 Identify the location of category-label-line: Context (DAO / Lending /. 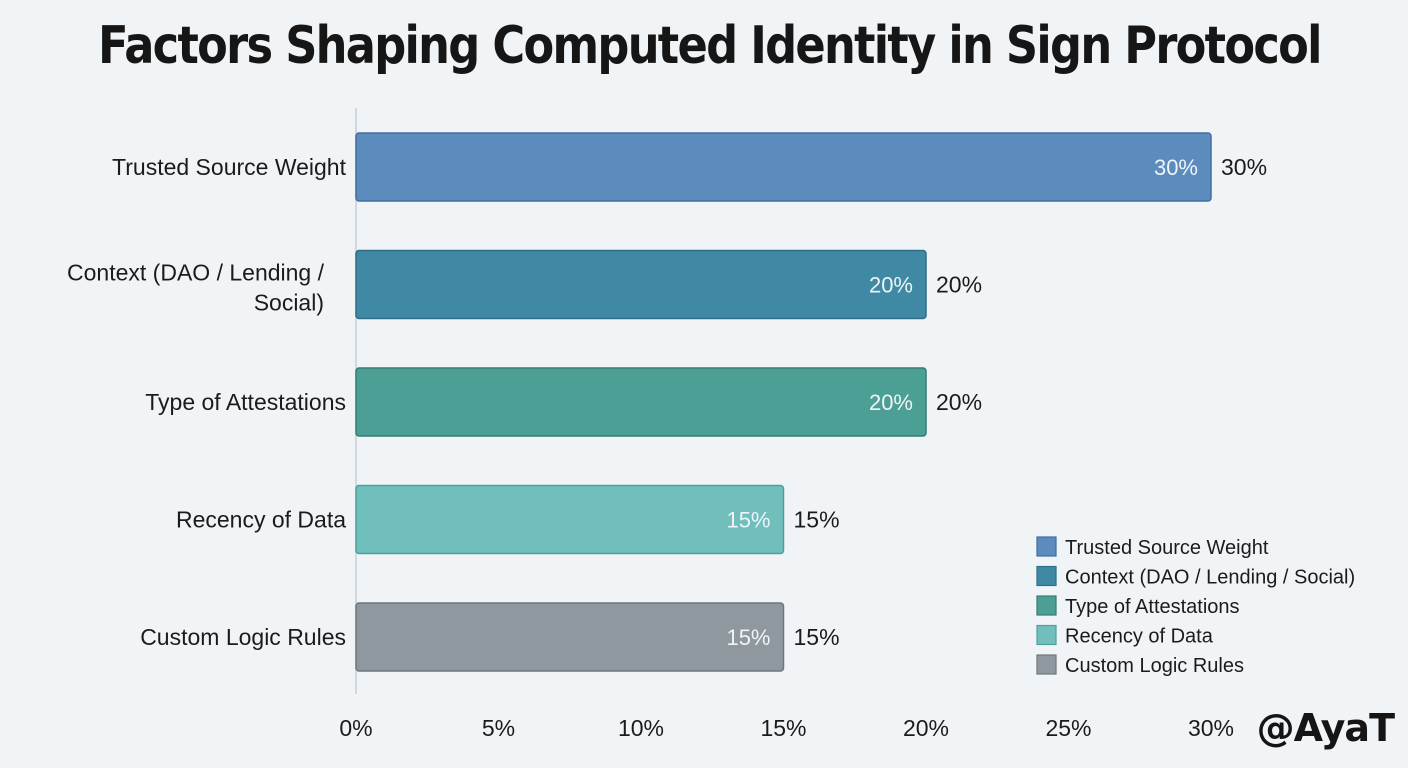
(196, 273).